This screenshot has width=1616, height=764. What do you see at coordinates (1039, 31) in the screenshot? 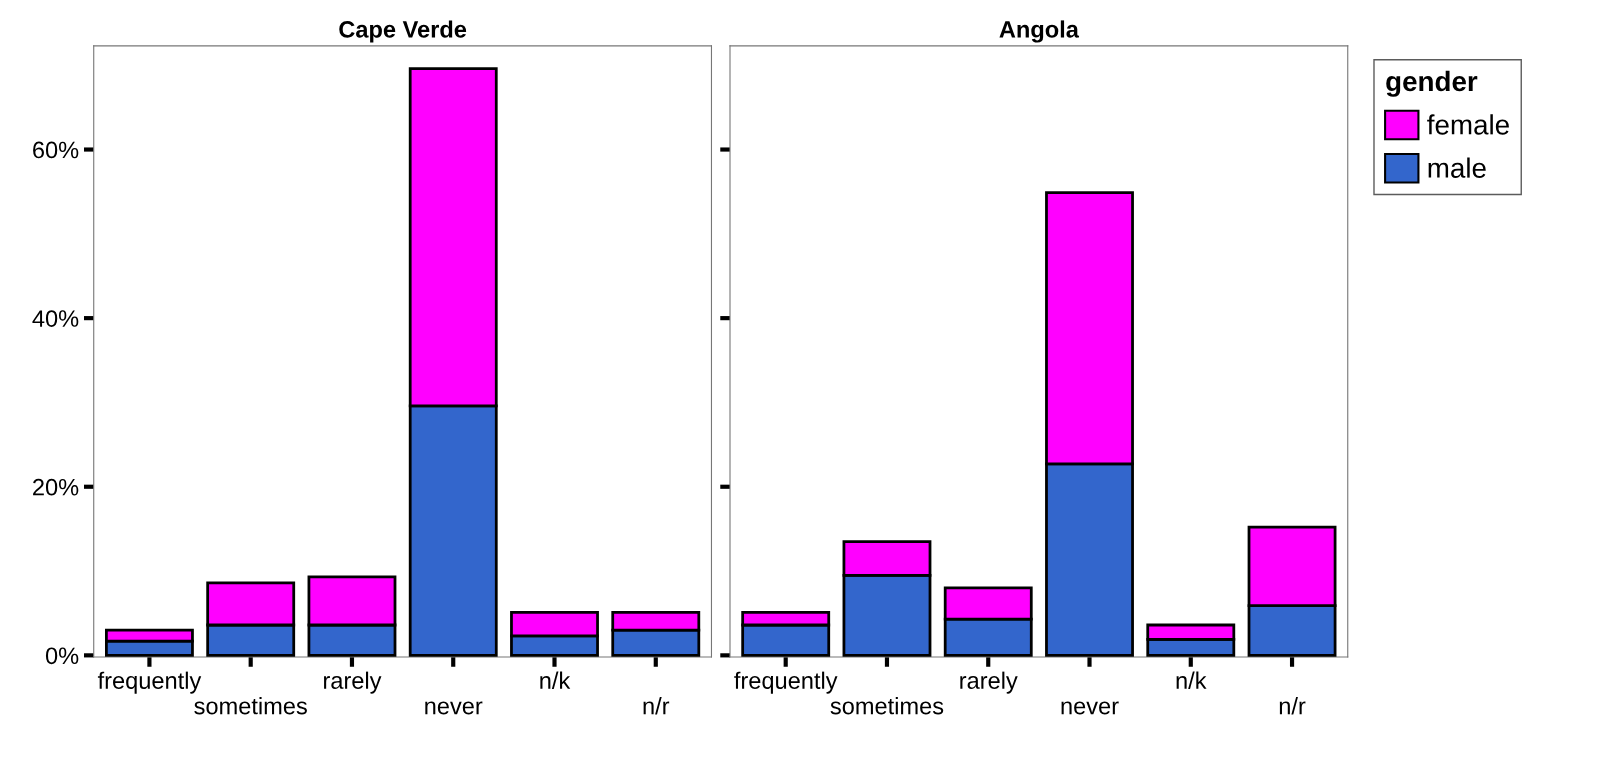
I see `chart-title: Angola` at bounding box center [1039, 31].